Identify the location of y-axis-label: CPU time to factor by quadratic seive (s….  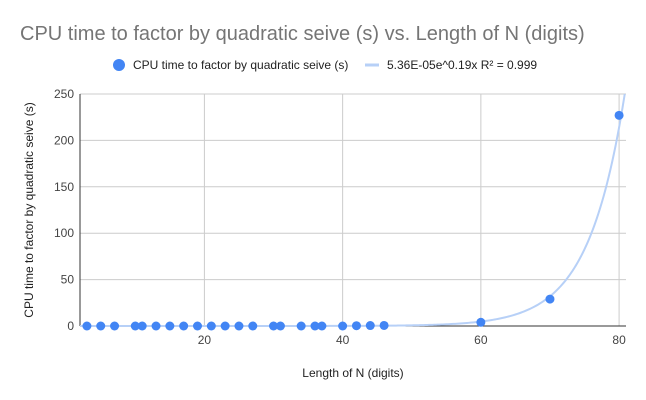
(29, 209).